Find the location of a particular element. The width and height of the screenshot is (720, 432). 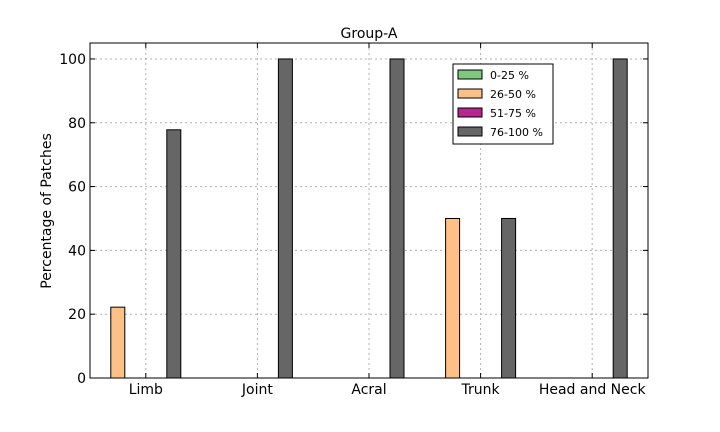

legend-label: 0-25 % is located at coordinates (509, 75).